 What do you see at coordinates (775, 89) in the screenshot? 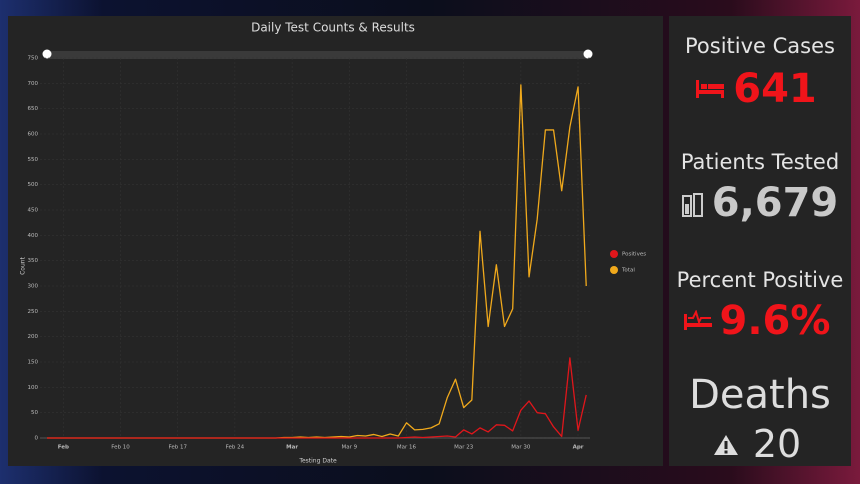
I see `stat-value: 641` at bounding box center [775, 89].